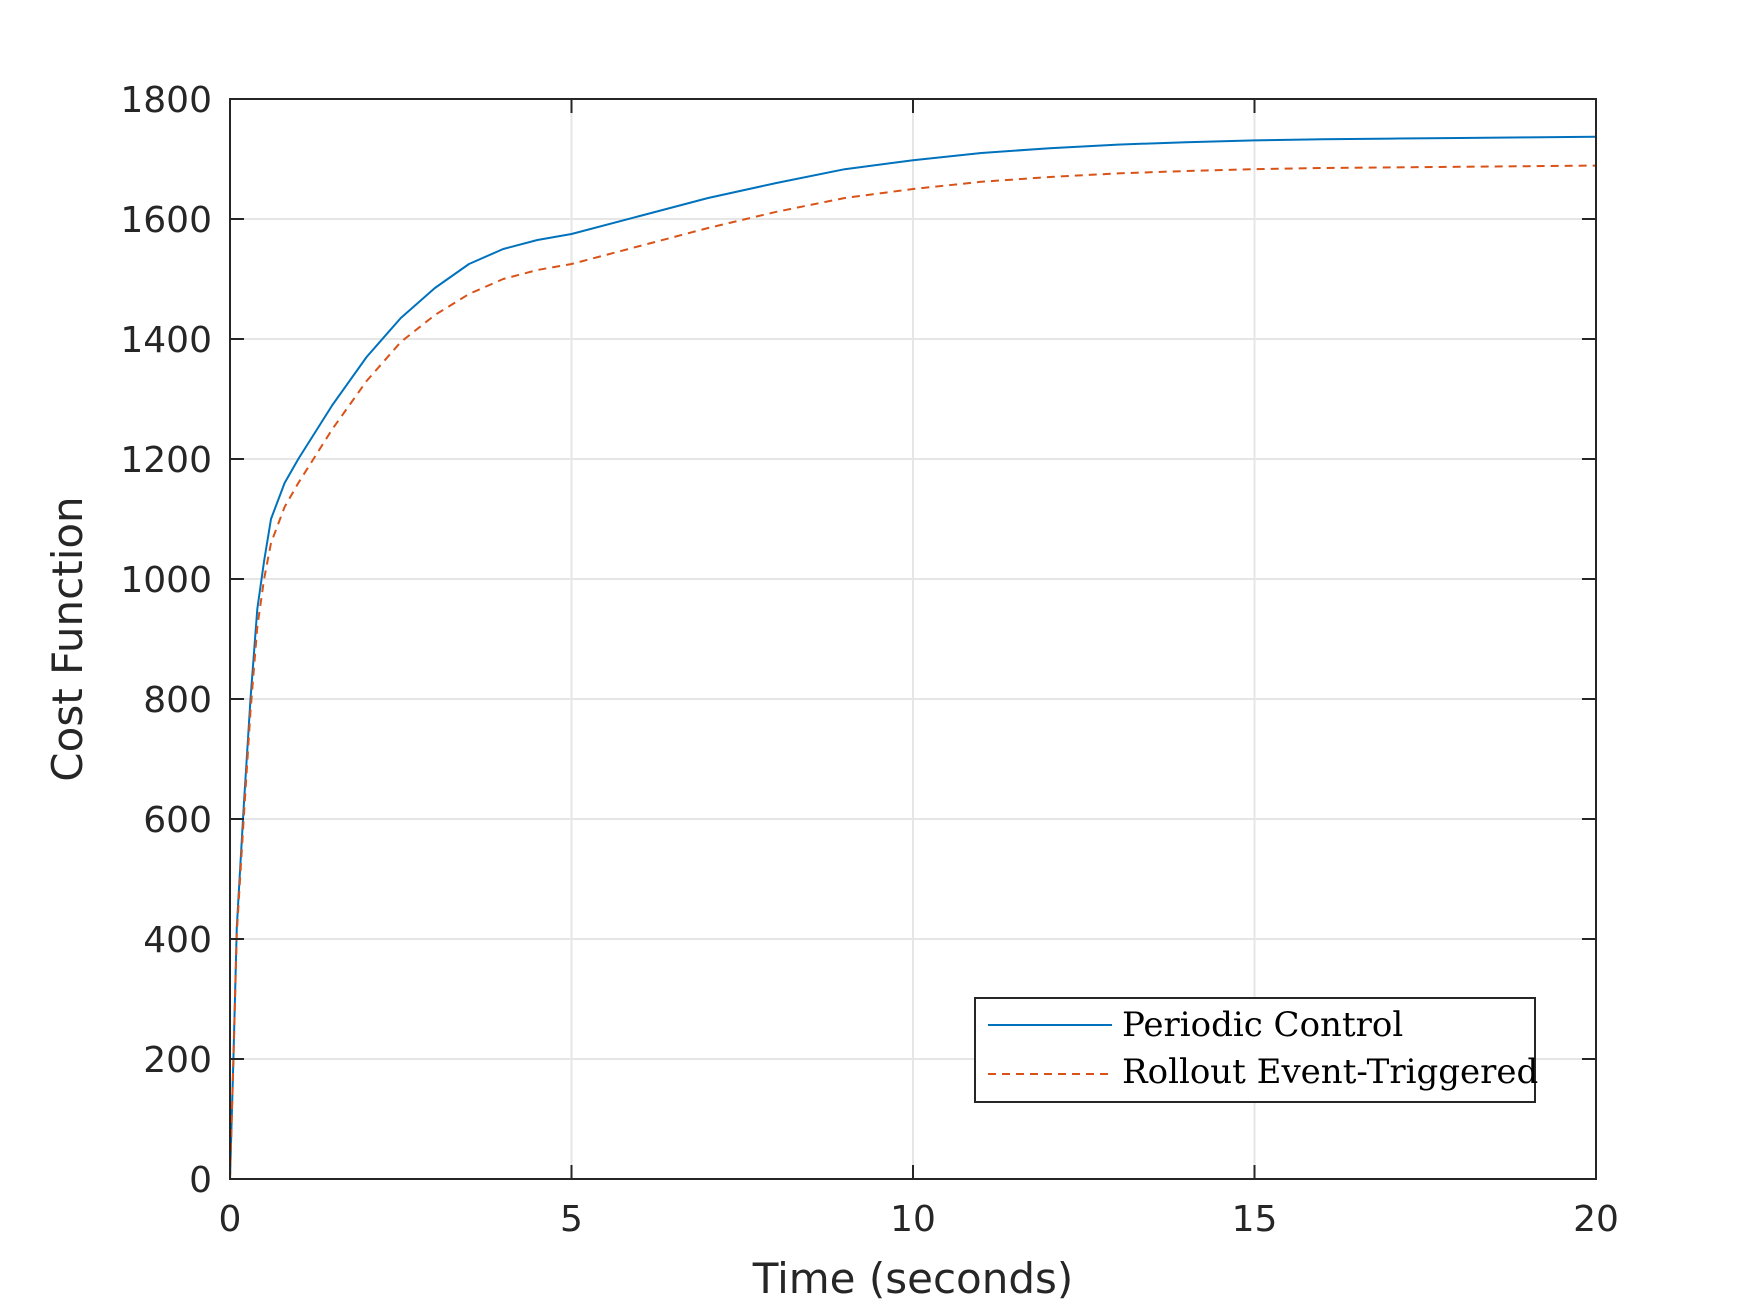 This screenshot has width=1750, height=1313. I want to click on x-tick-label: 10, so click(913, 1219).